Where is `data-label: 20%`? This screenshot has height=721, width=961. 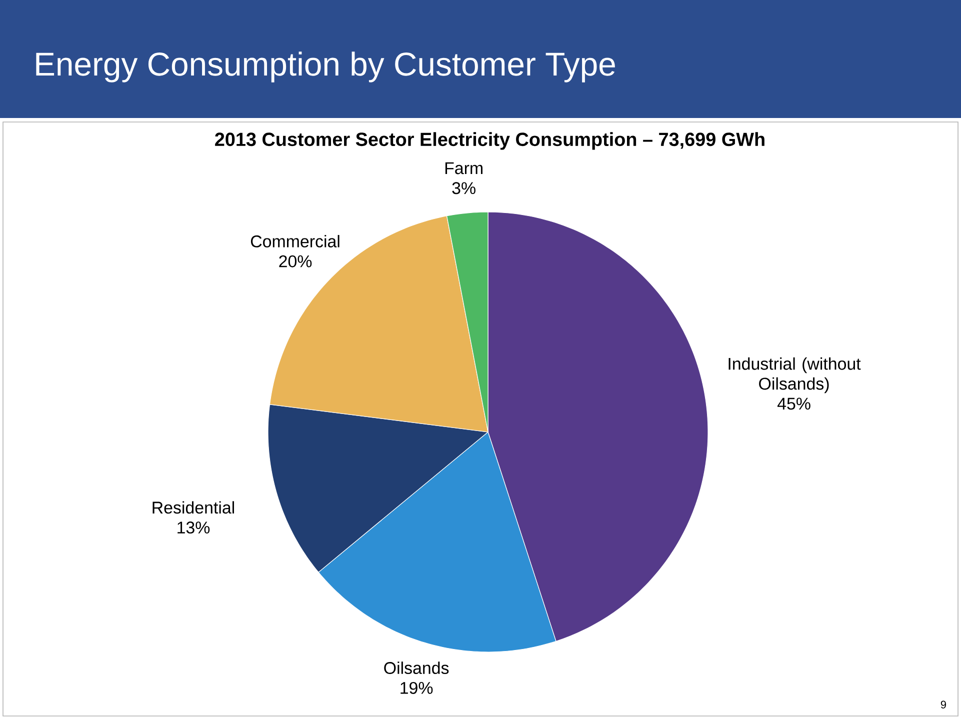 data-label: 20% is located at coordinates (295, 261).